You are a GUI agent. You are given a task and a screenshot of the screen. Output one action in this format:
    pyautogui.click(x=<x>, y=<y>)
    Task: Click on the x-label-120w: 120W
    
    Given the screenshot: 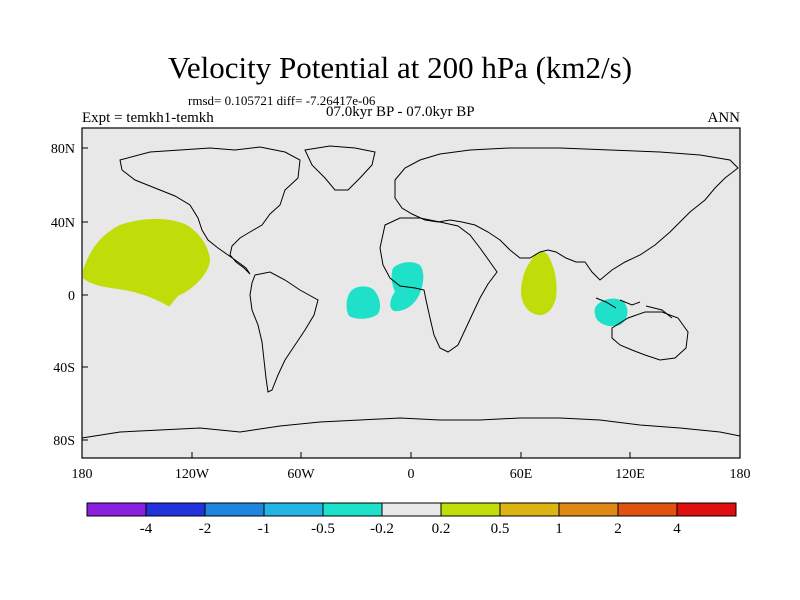 What is the action you would take?
    pyautogui.click(x=192, y=474)
    